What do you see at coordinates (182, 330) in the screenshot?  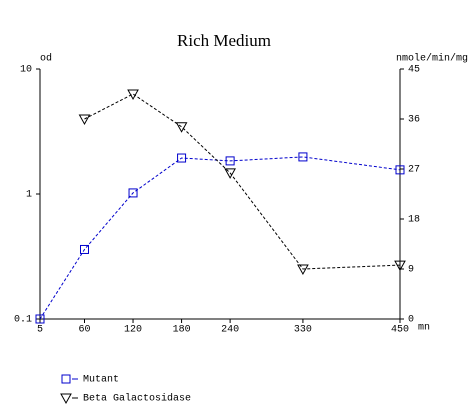 I see `x-tick-label: 180` at bounding box center [182, 330].